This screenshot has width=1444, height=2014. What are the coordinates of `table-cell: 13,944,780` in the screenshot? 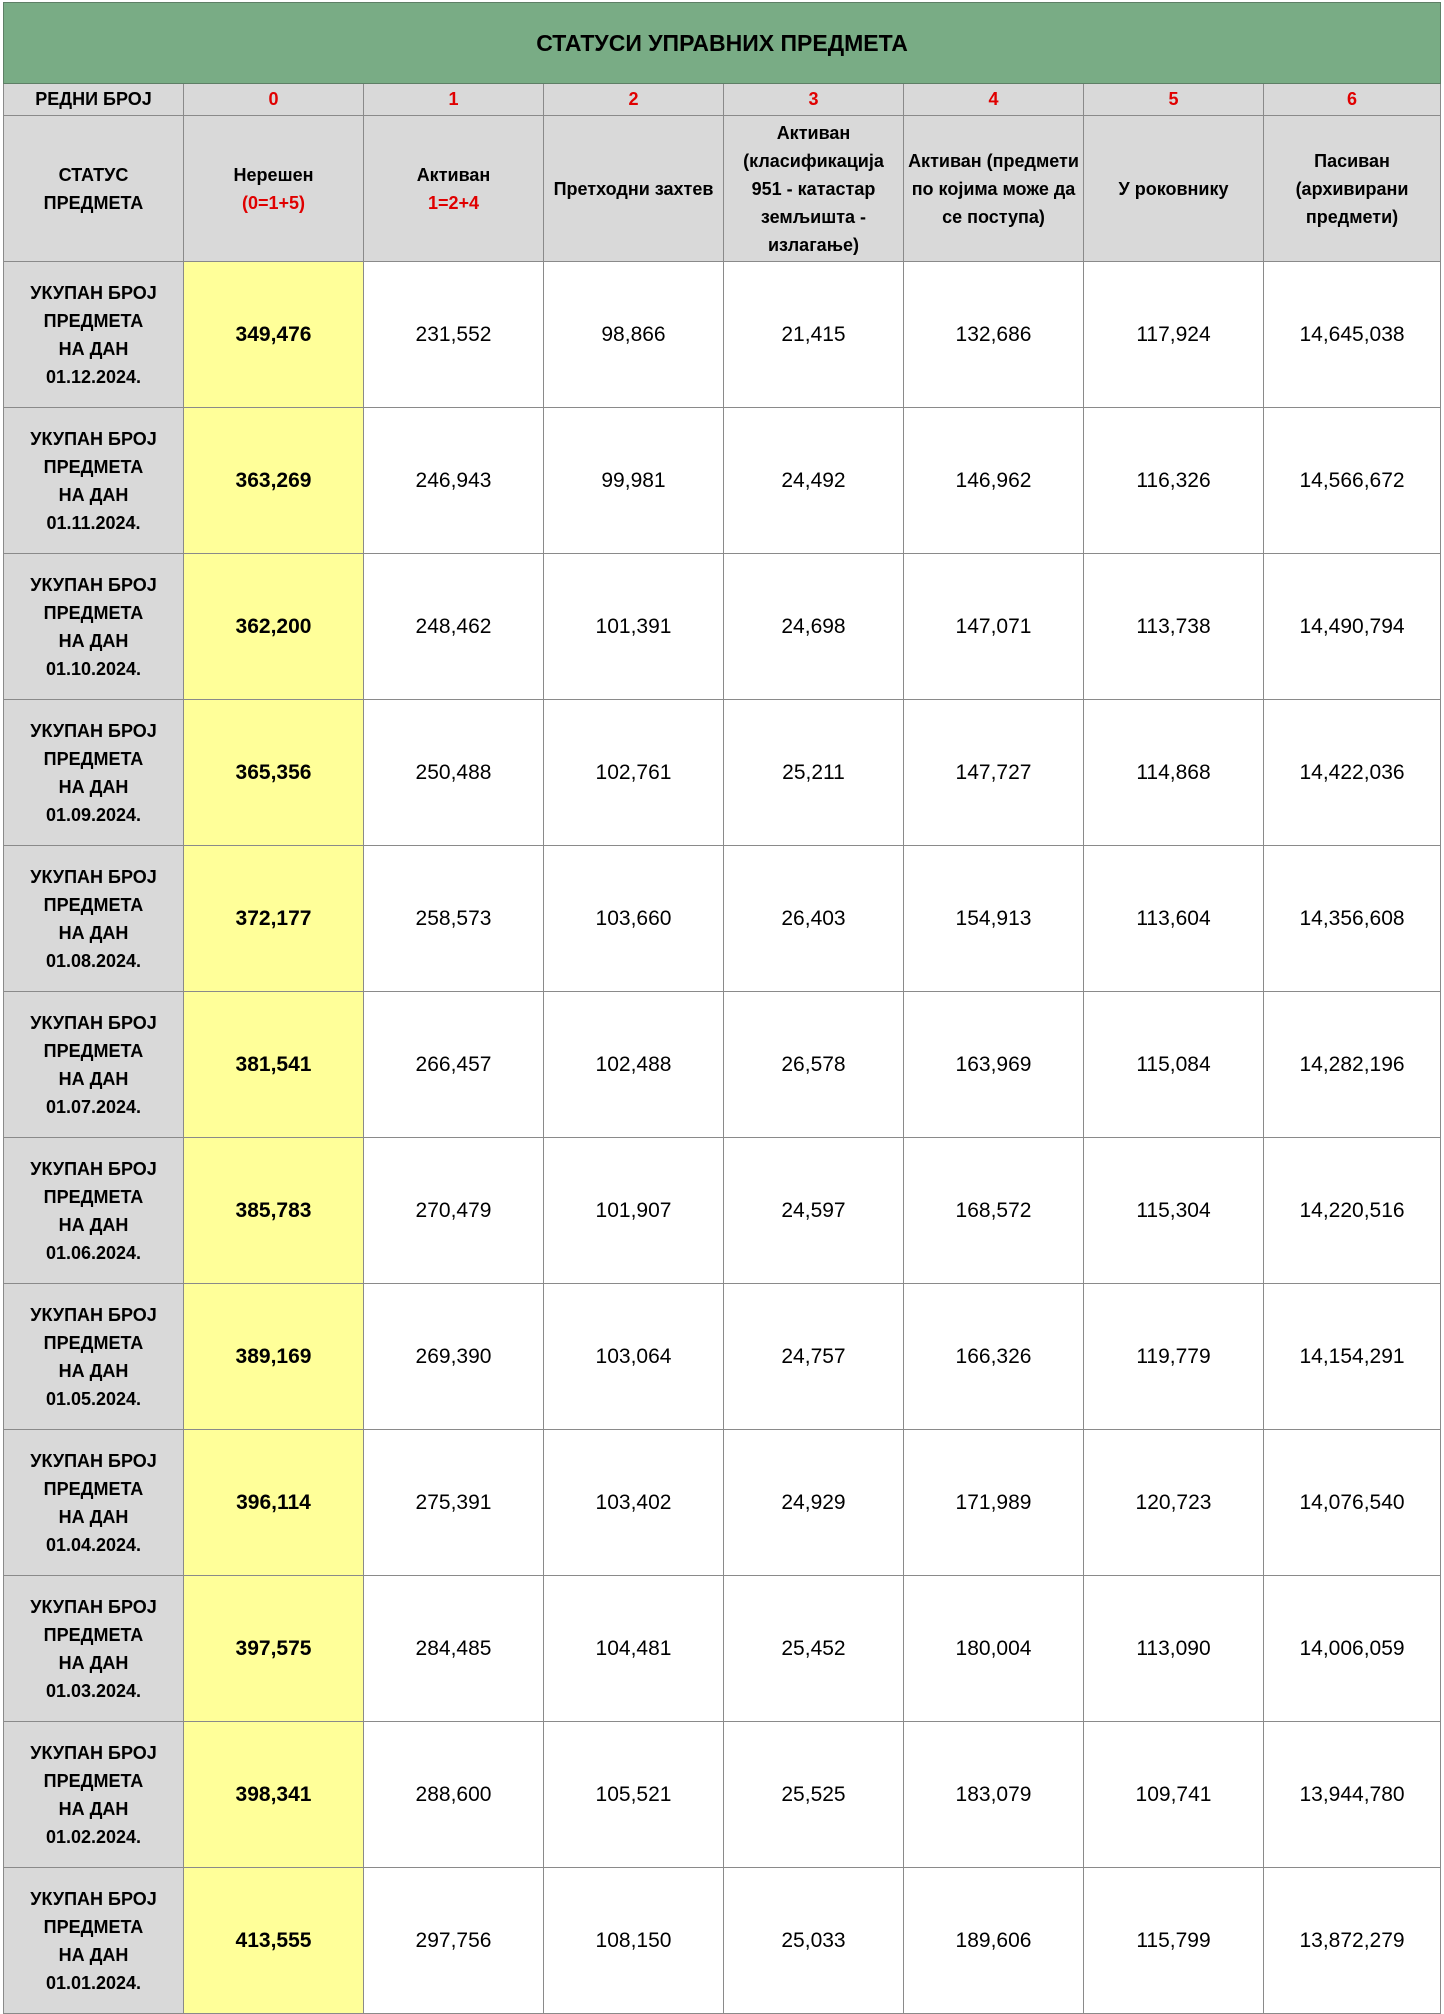 It's located at (1352, 1794).